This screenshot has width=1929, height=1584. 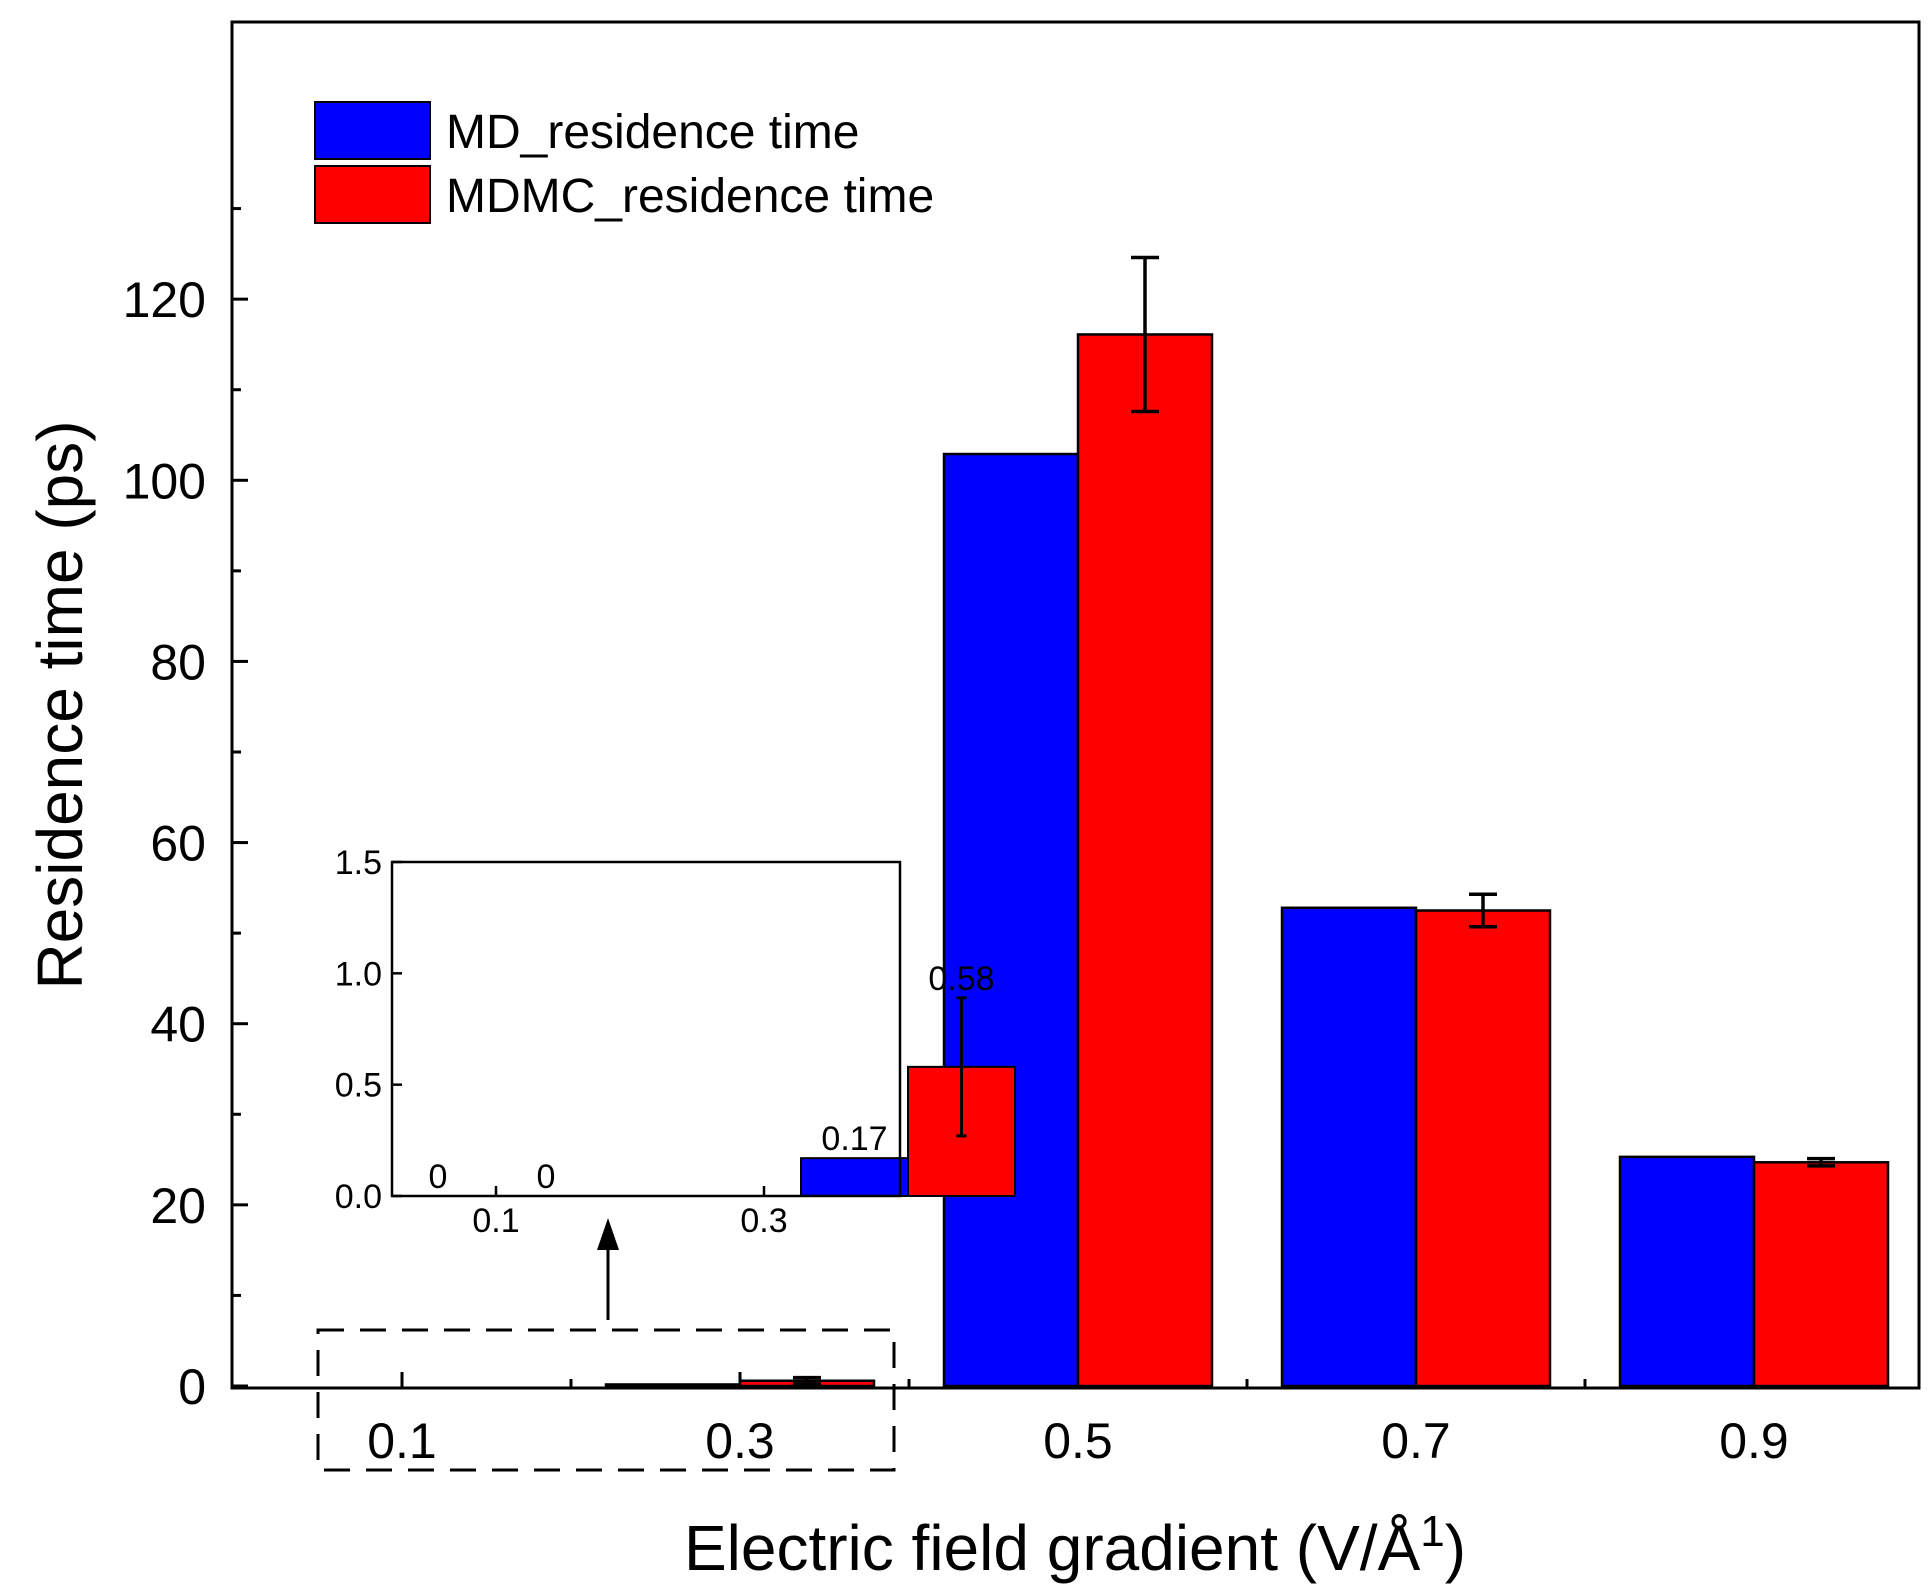 What do you see at coordinates (178, 1206) in the screenshot?
I see `y-tick-label: 20` at bounding box center [178, 1206].